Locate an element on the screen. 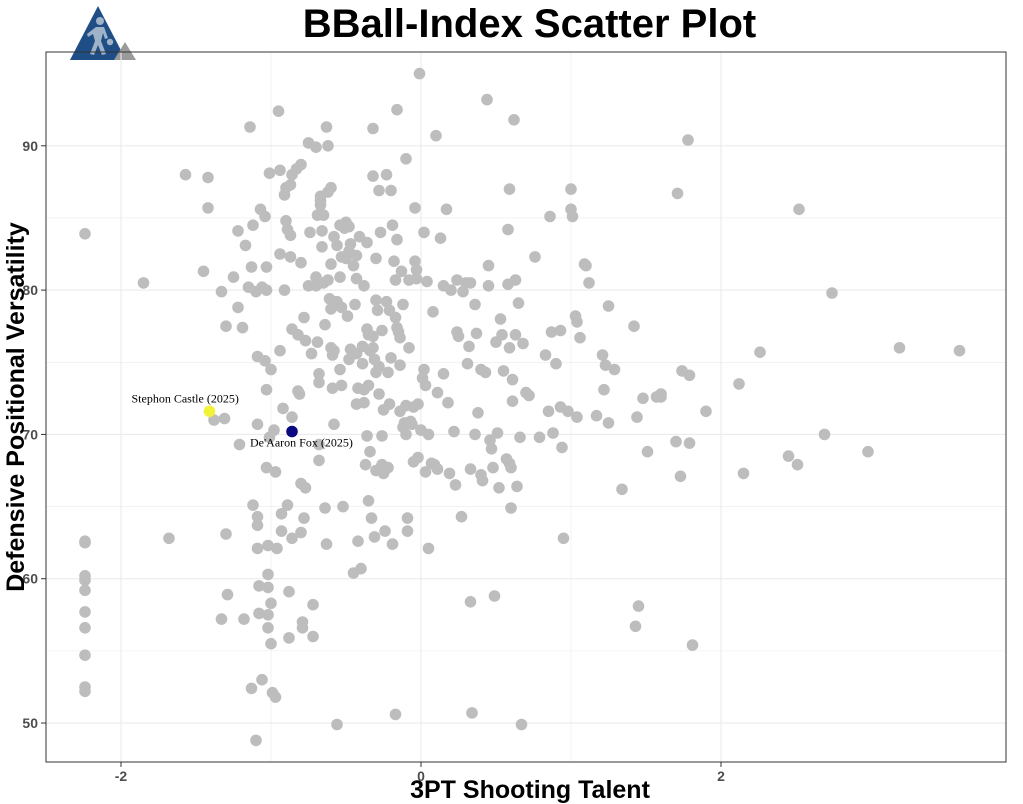 The height and width of the screenshot is (804, 1023). highlight-label: Stephon Castle (2025) is located at coordinates (185, 398).